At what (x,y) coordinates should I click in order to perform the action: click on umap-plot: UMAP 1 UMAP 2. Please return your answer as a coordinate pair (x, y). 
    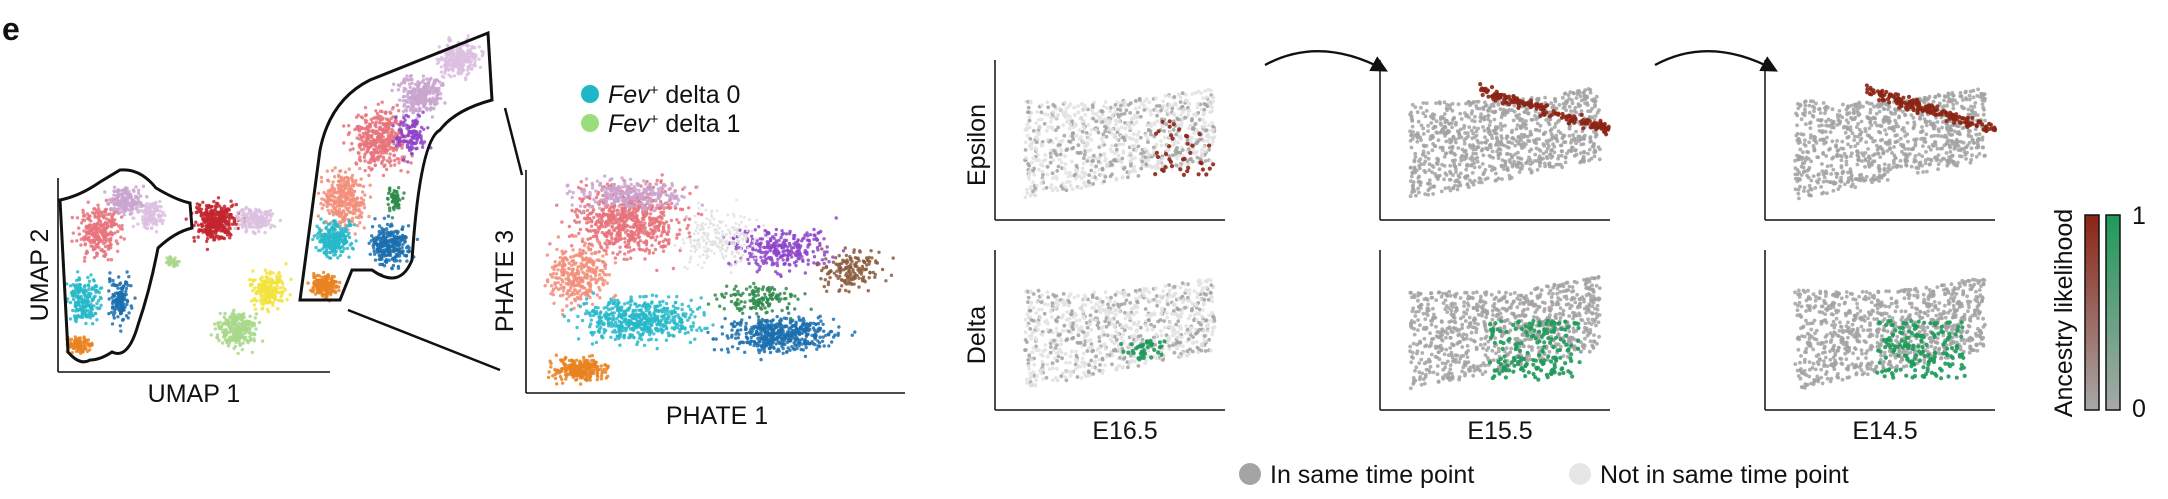
    Looking at the image, I should click on (178, 288).